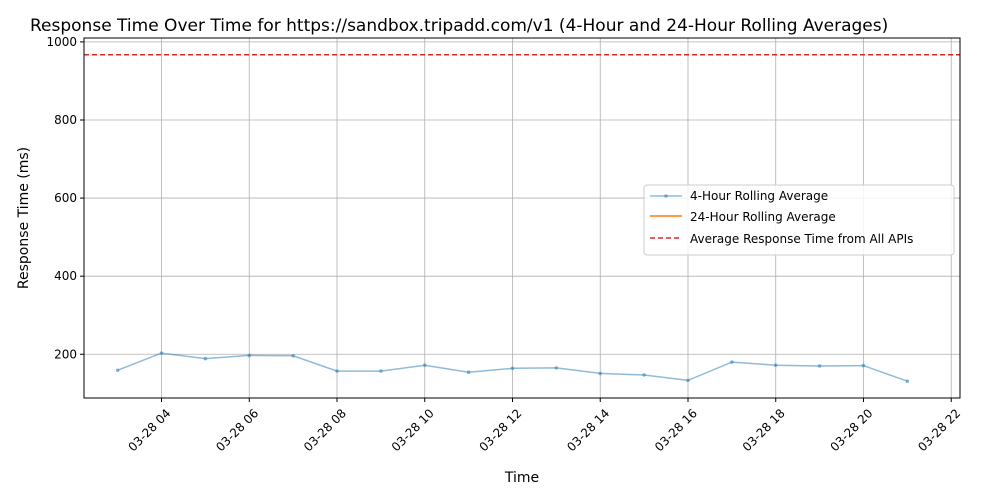  What do you see at coordinates (413, 430) in the screenshot?
I see `x-tick-label: 03-28 10` at bounding box center [413, 430].